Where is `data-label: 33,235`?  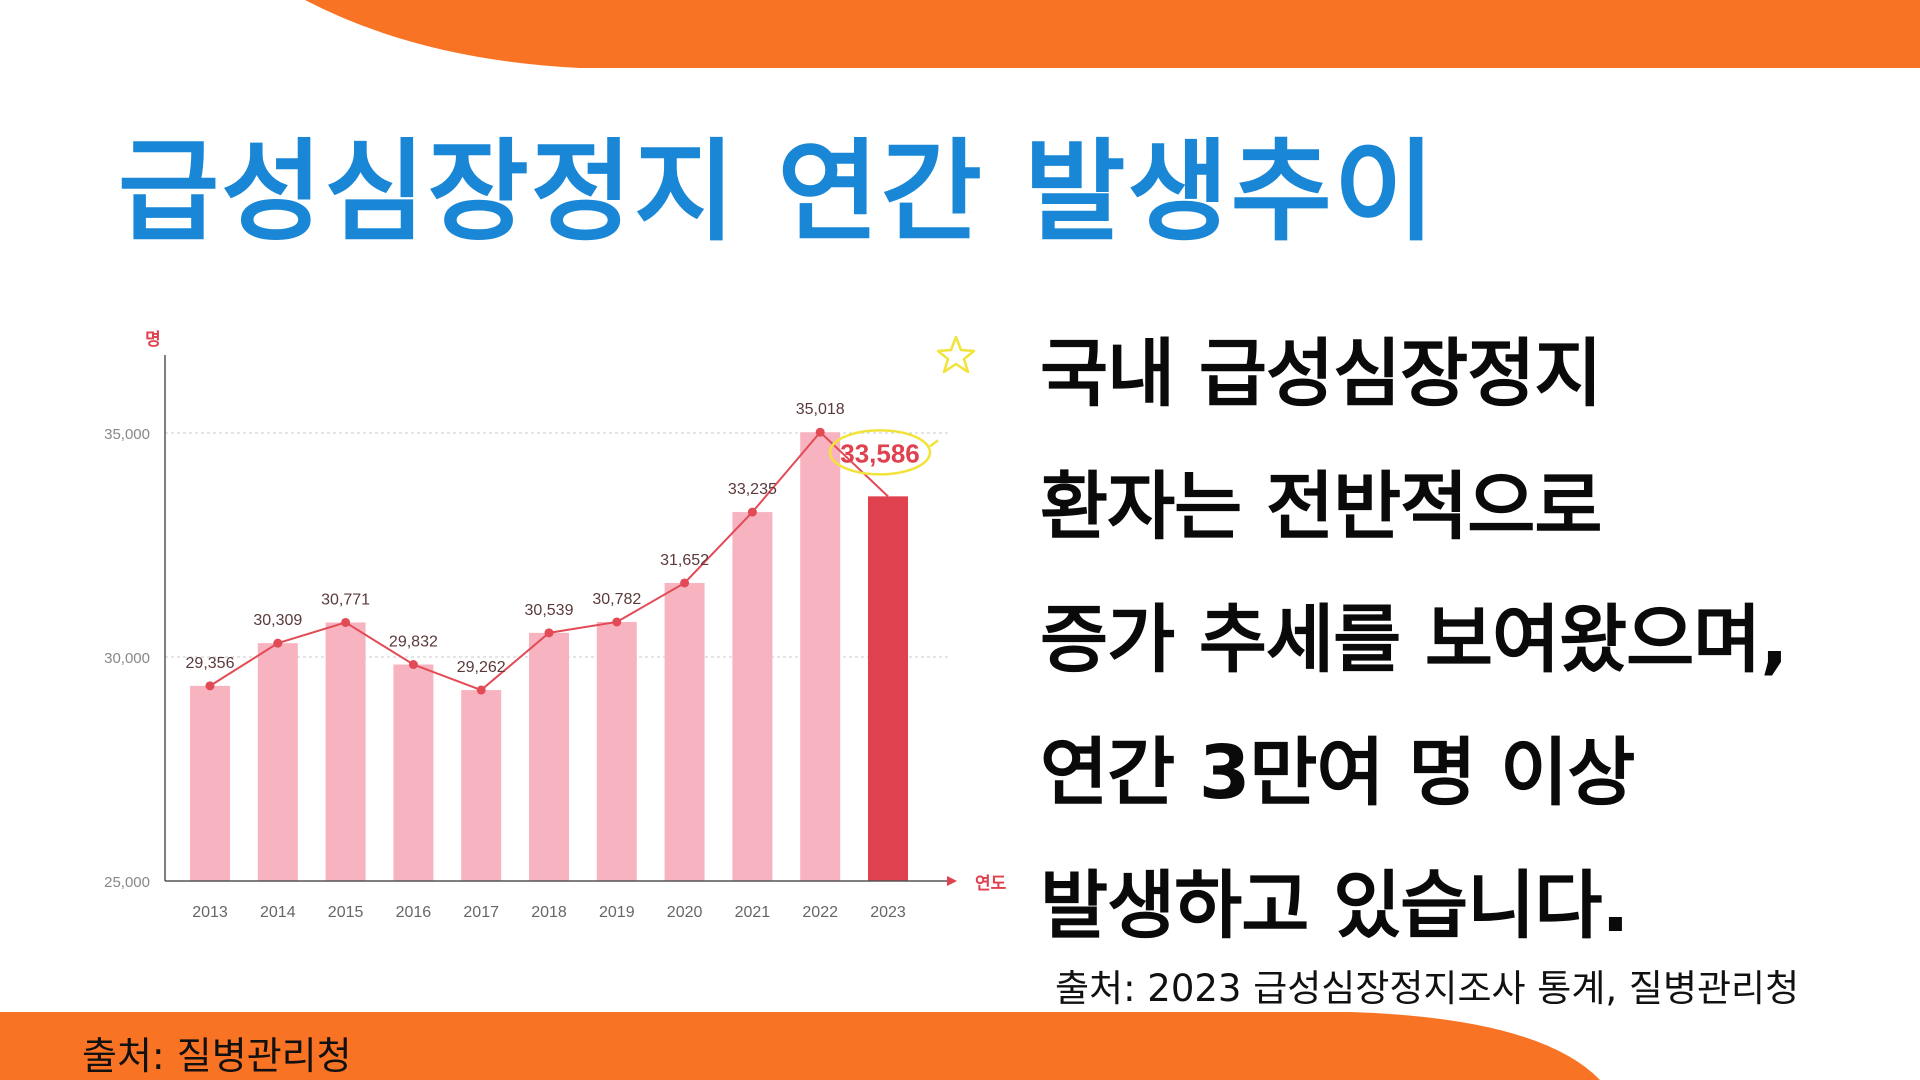
data-label: 33,235 is located at coordinates (752, 489).